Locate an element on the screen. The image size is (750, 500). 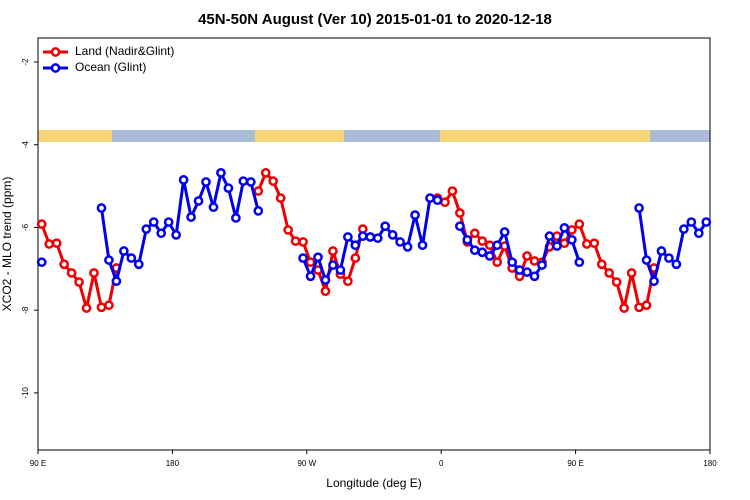
x-tick-label: 180 is located at coordinates (173, 463).